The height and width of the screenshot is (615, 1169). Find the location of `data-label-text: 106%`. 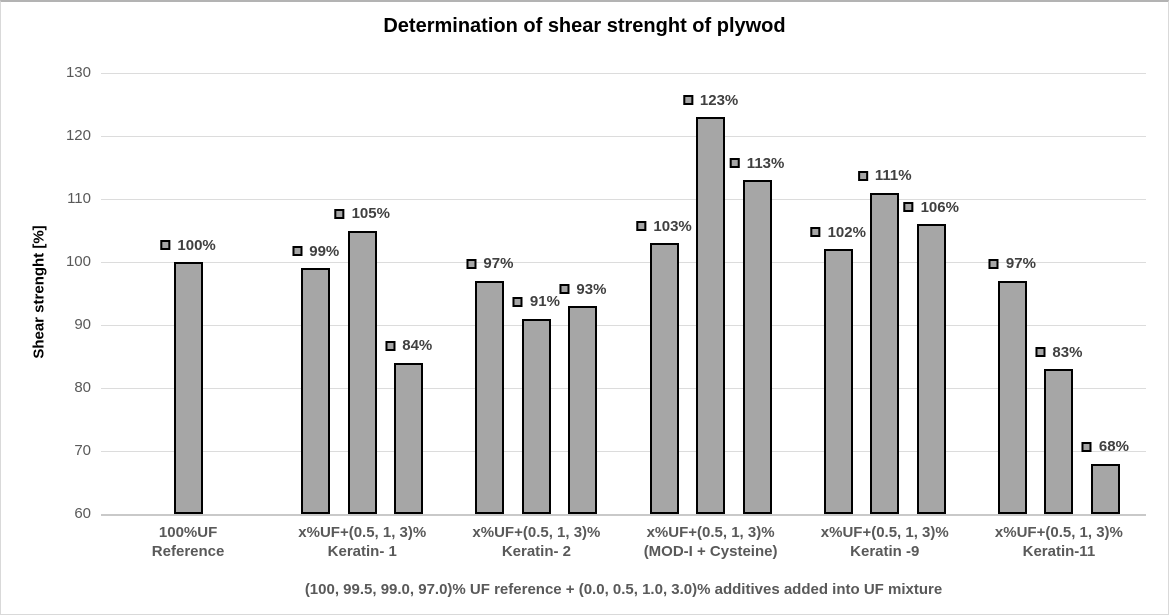

data-label-text: 106% is located at coordinates (939, 207).